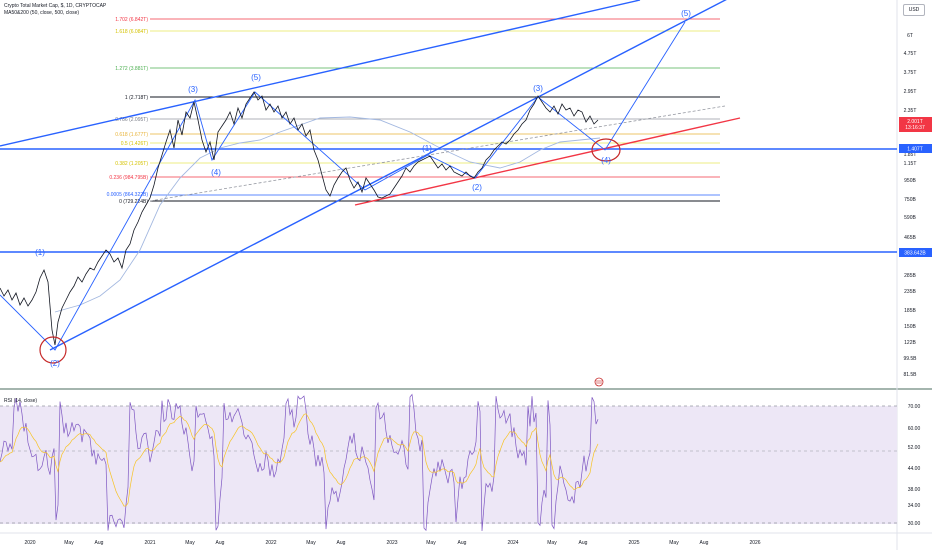 This screenshot has width=932, height=550. I want to click on level-1-value: 1.407T, so click(915, 150).